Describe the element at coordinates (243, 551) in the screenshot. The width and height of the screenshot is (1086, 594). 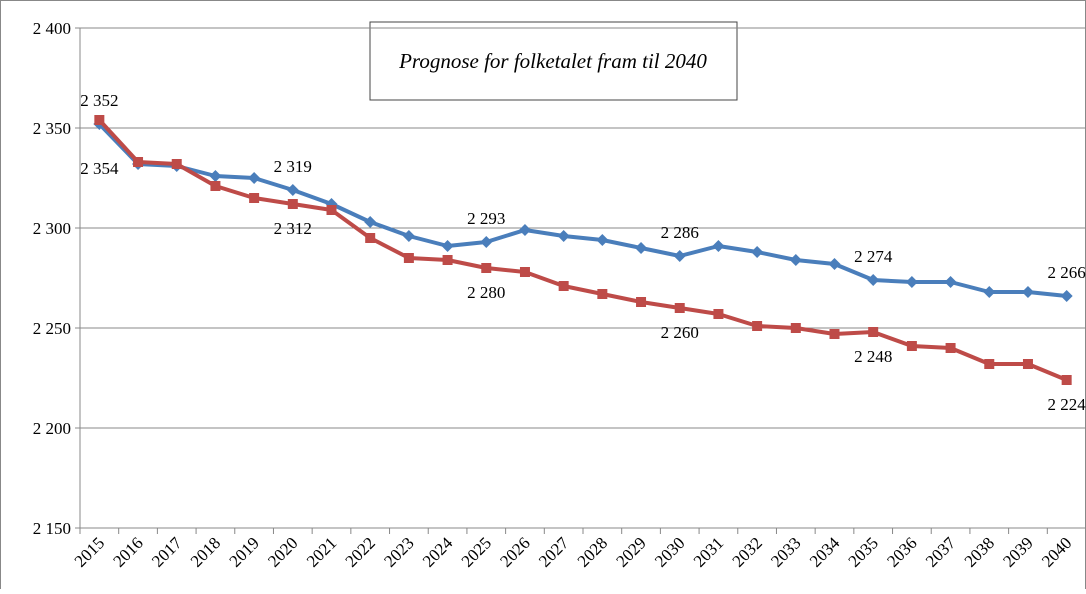
I see `x-tick-label: 2019` at that location.